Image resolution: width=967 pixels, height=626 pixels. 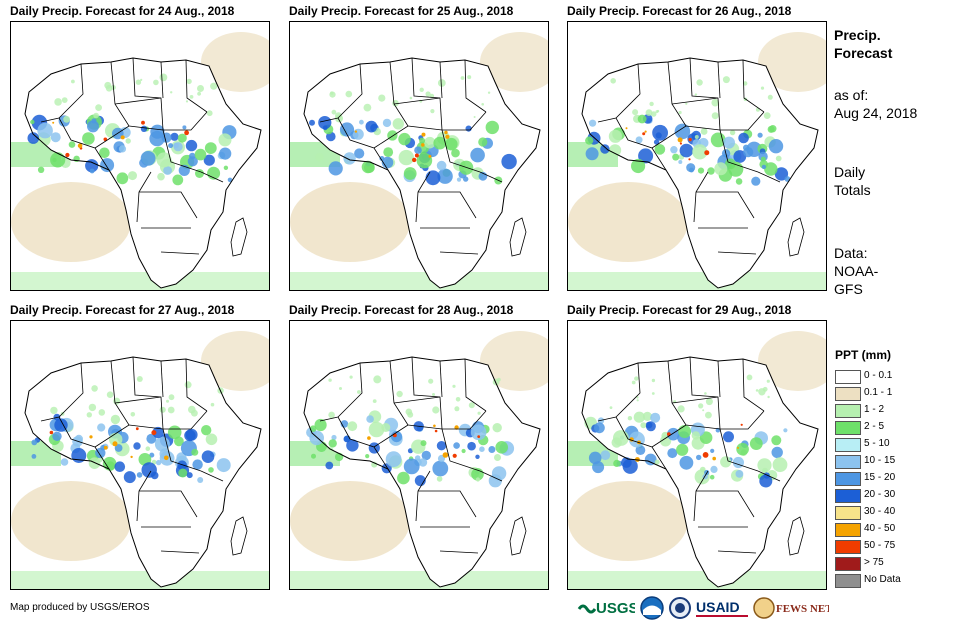 What do you see at coordinates (874, 409) in the screenshot?
I see `legend-label: 1 - 2` at bounding box center [874, 409].